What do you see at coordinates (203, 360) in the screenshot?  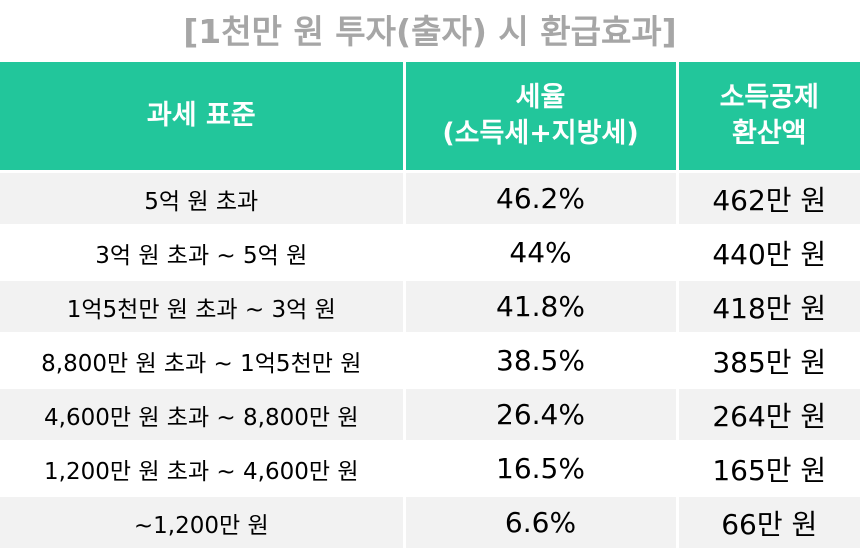 I see `tax-base-cell: 8,800만 원 초과 ~ 1억5천만 원` at bounding box center [203, 360].